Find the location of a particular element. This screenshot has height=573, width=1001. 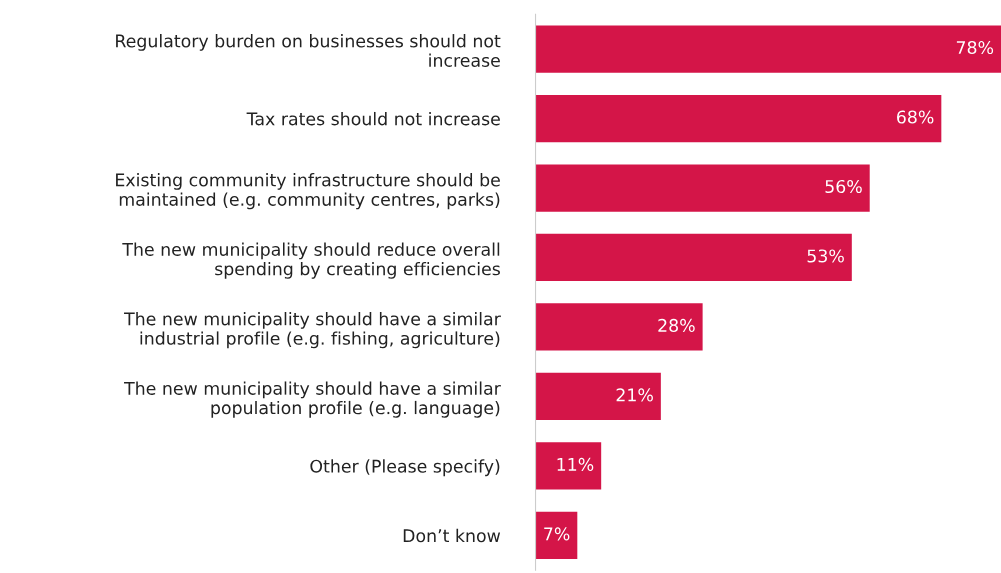

y-tick-label: Don’t know is located at coordinates (452, 535).